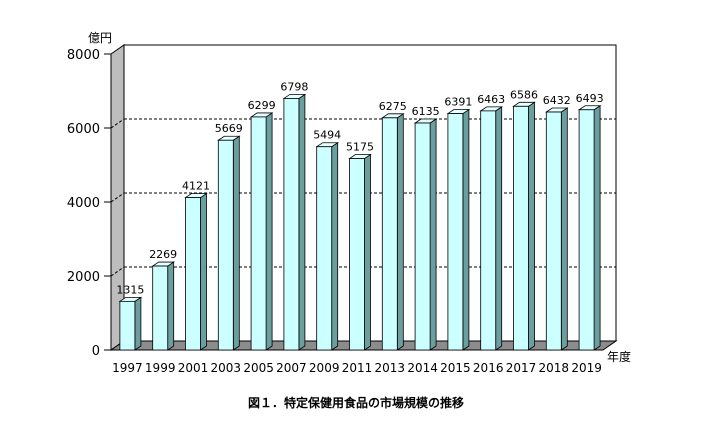 This screenshot has width=713, height=425. I want to click on data-label: 6391, so click(458, 102).